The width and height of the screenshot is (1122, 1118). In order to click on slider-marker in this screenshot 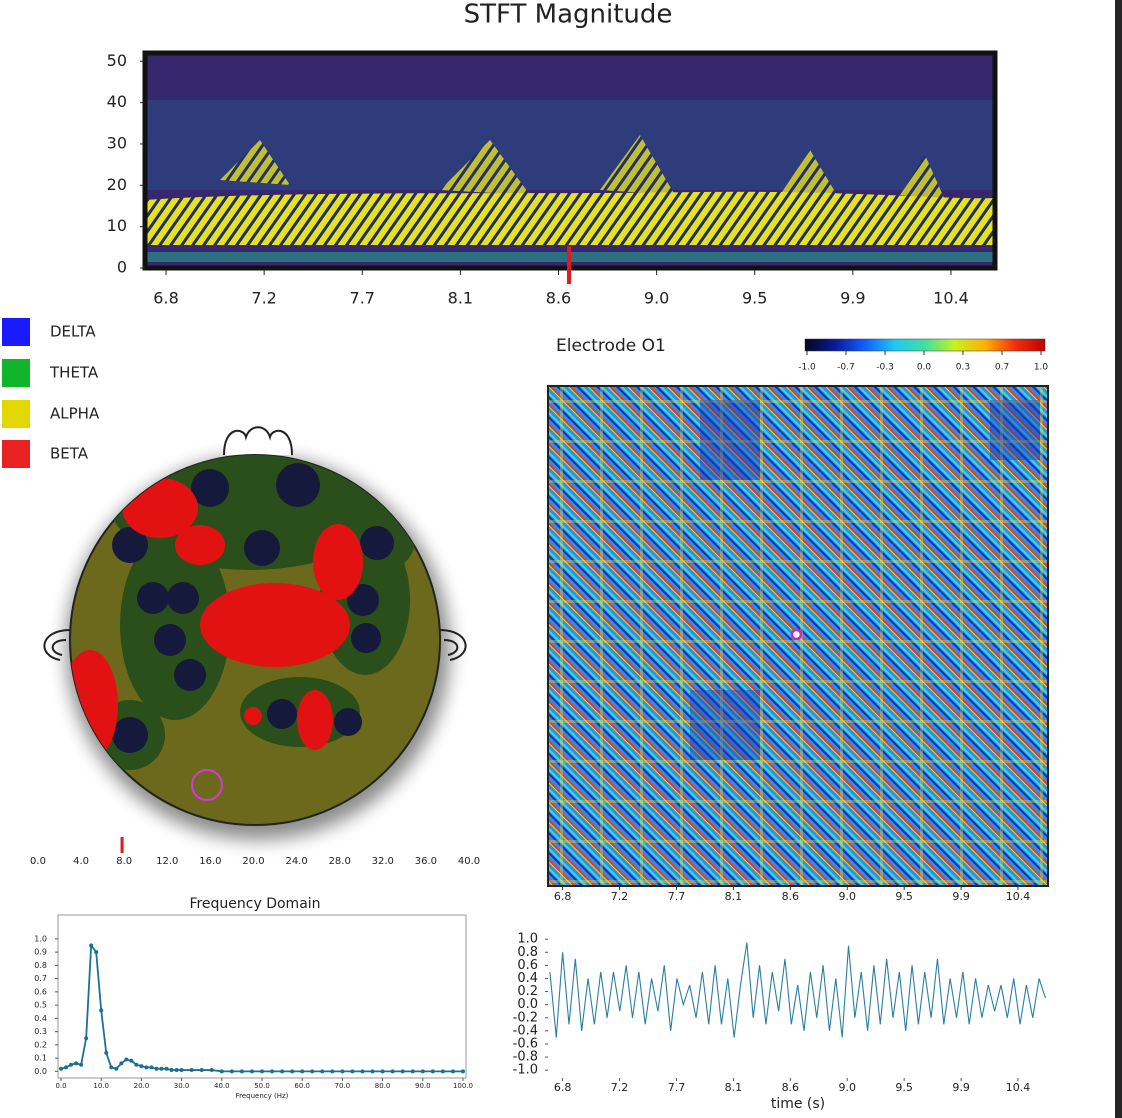, I will do `click(122, 845)`.